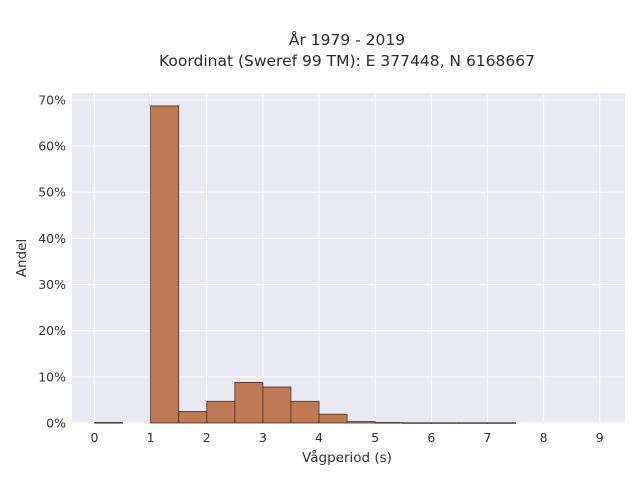  I want to click on x-tick-label: 8, so click(544, 437).